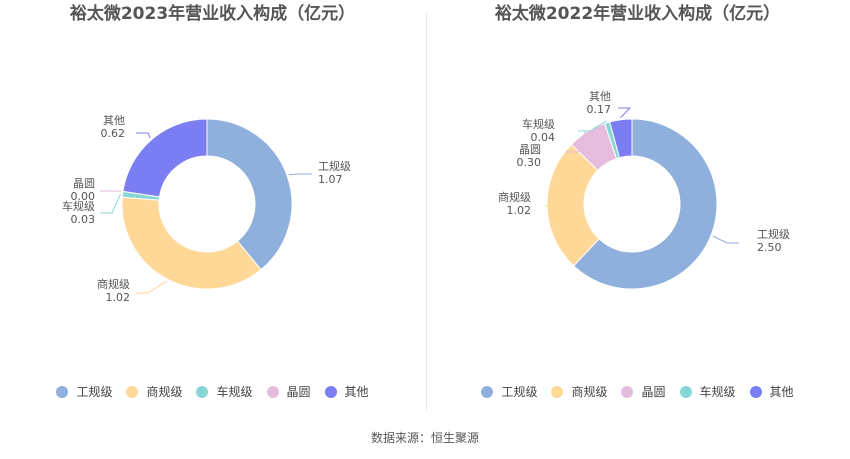 The image size is (850, 459). I want to click on slice-value-label: 0.00, so click(83, 196).